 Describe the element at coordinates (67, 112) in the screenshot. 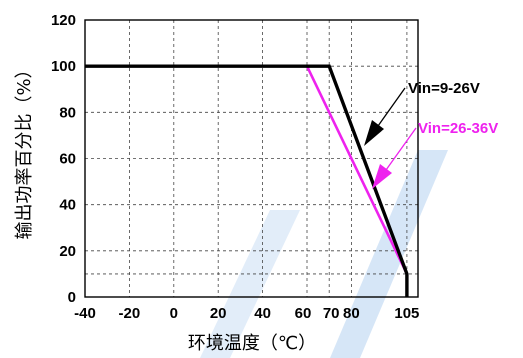

I see `y-tick-label: 80` at that location.